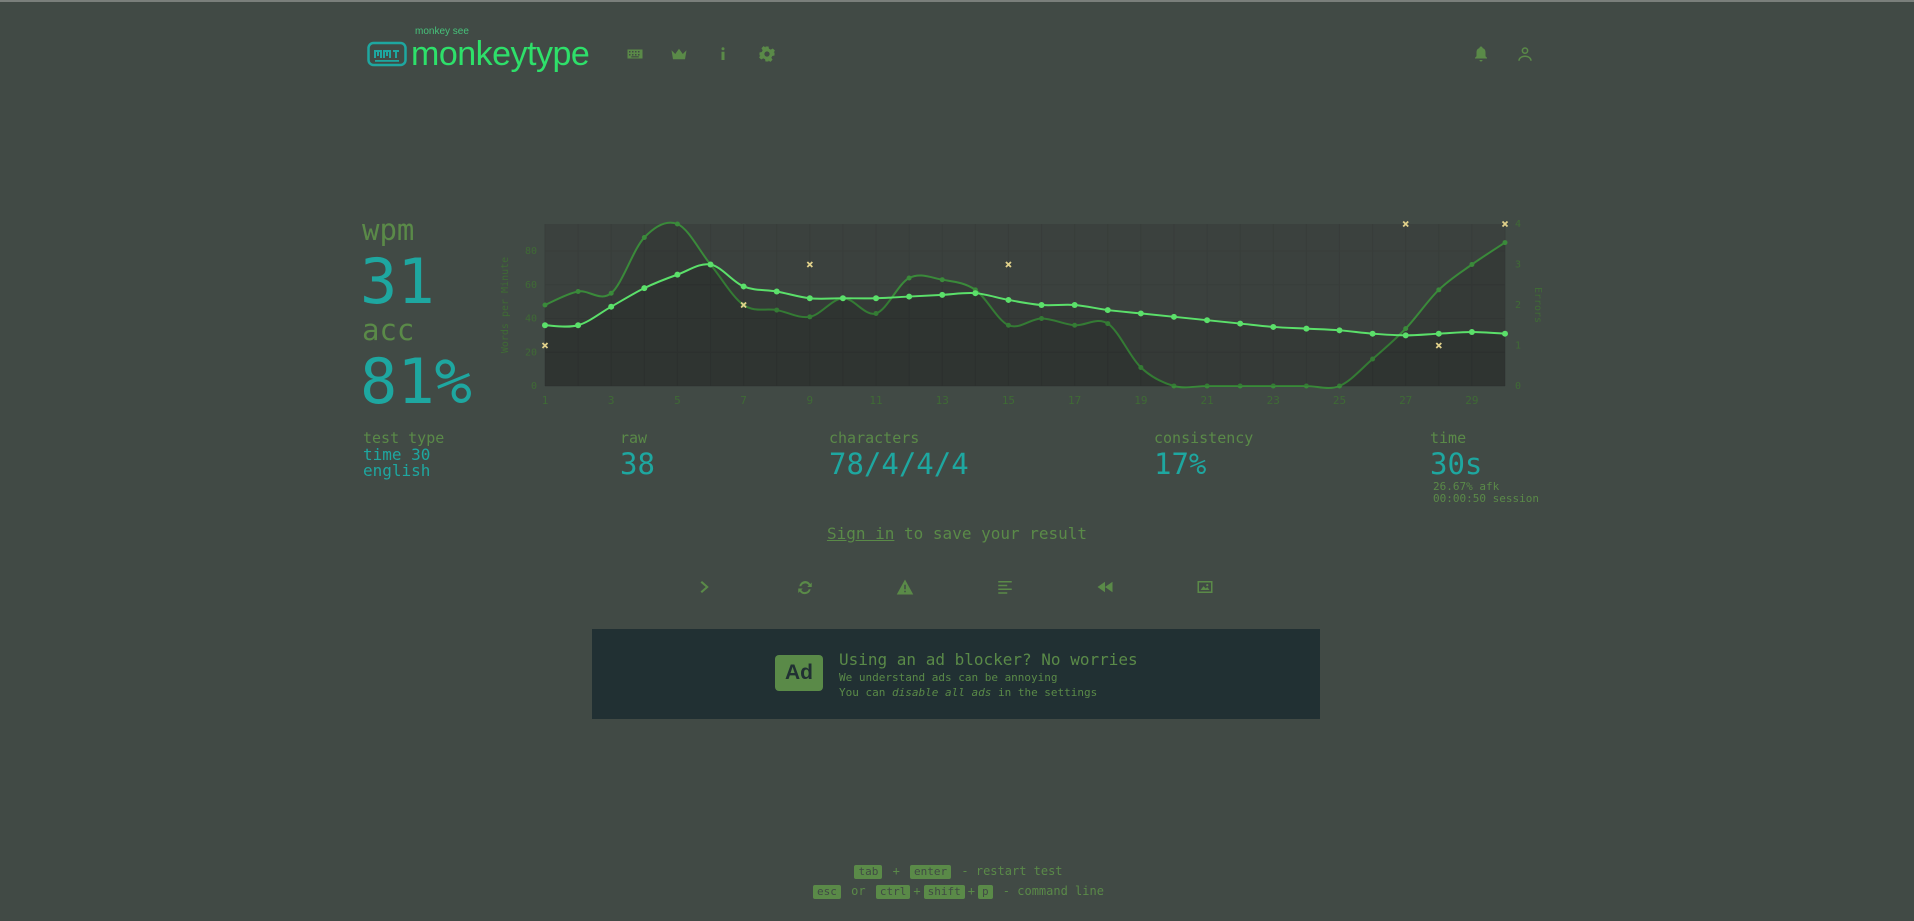  Describe the element at coordinates (1484, 467) in the screenshot. I see `time-stat: time 30s 26.67% afk 00:00:50 session` at that location.